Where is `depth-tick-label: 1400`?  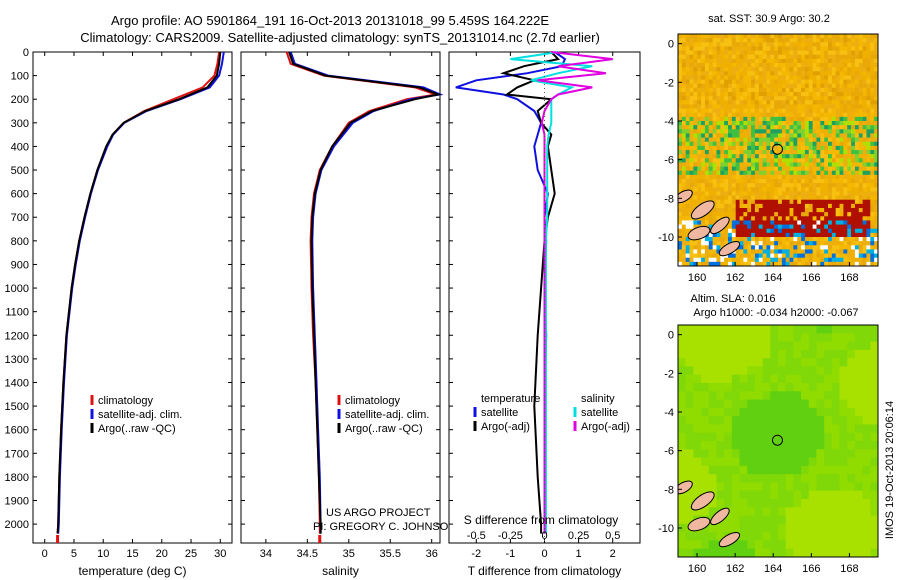 depth-tick-label: 1400 is located at coordinates (17, 383).